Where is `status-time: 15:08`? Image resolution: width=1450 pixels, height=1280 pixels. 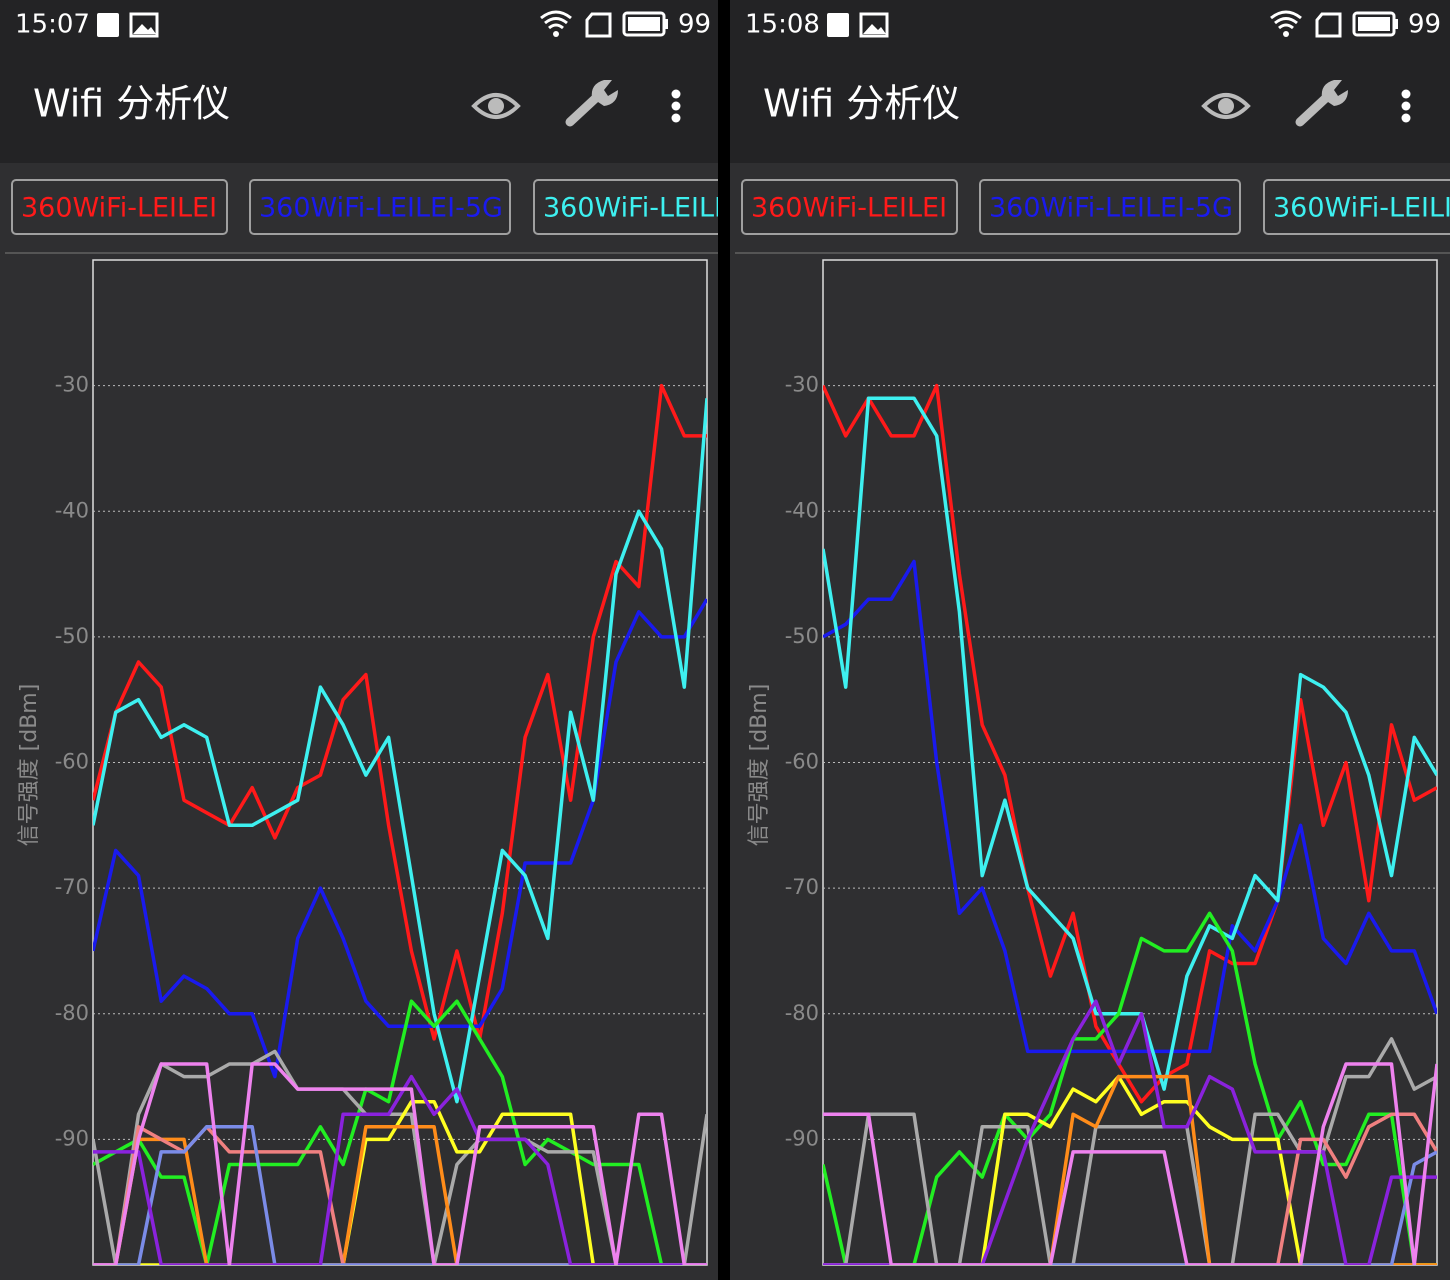
status-time: 15:08 is located at coordinates (782, 25).